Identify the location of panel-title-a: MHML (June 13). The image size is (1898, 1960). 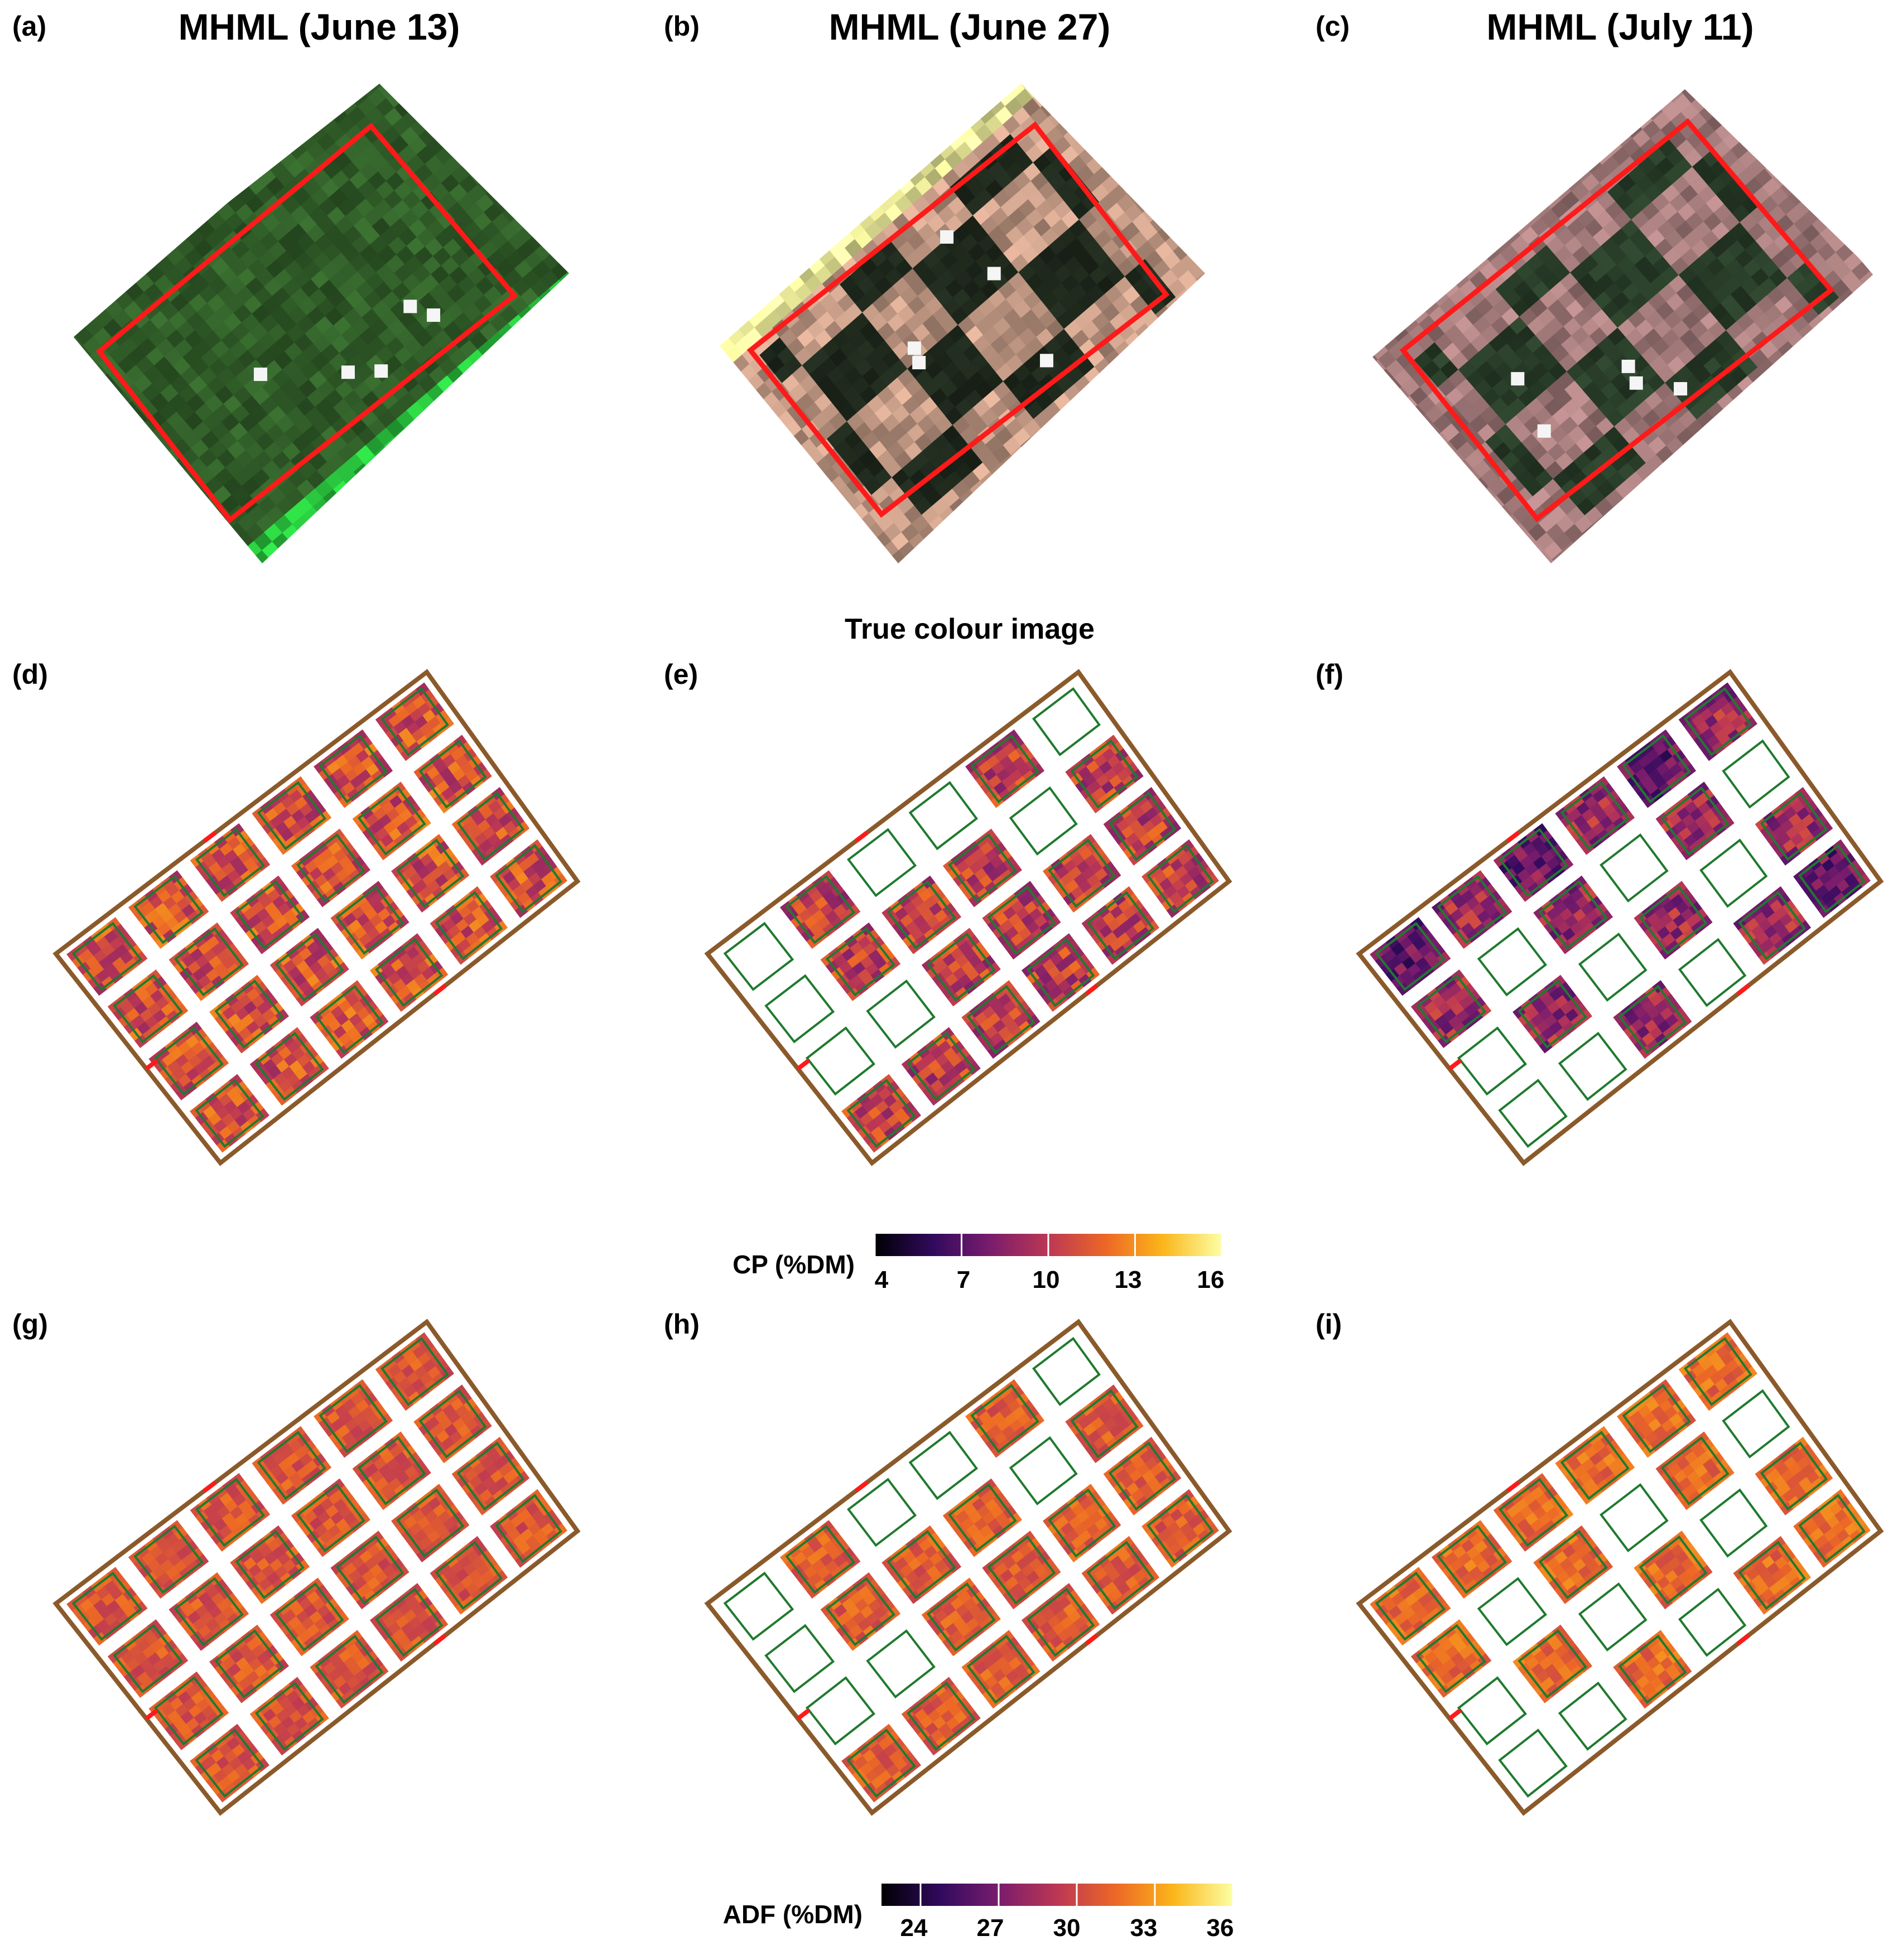
(319, 26).